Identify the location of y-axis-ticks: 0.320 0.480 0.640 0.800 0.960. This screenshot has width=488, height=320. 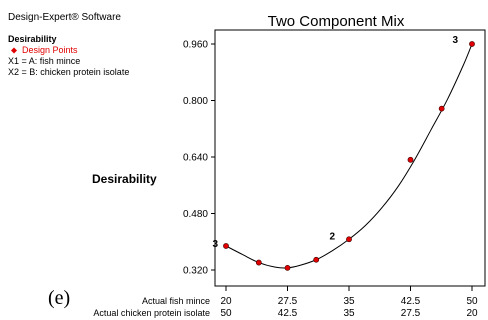
(199, 158).